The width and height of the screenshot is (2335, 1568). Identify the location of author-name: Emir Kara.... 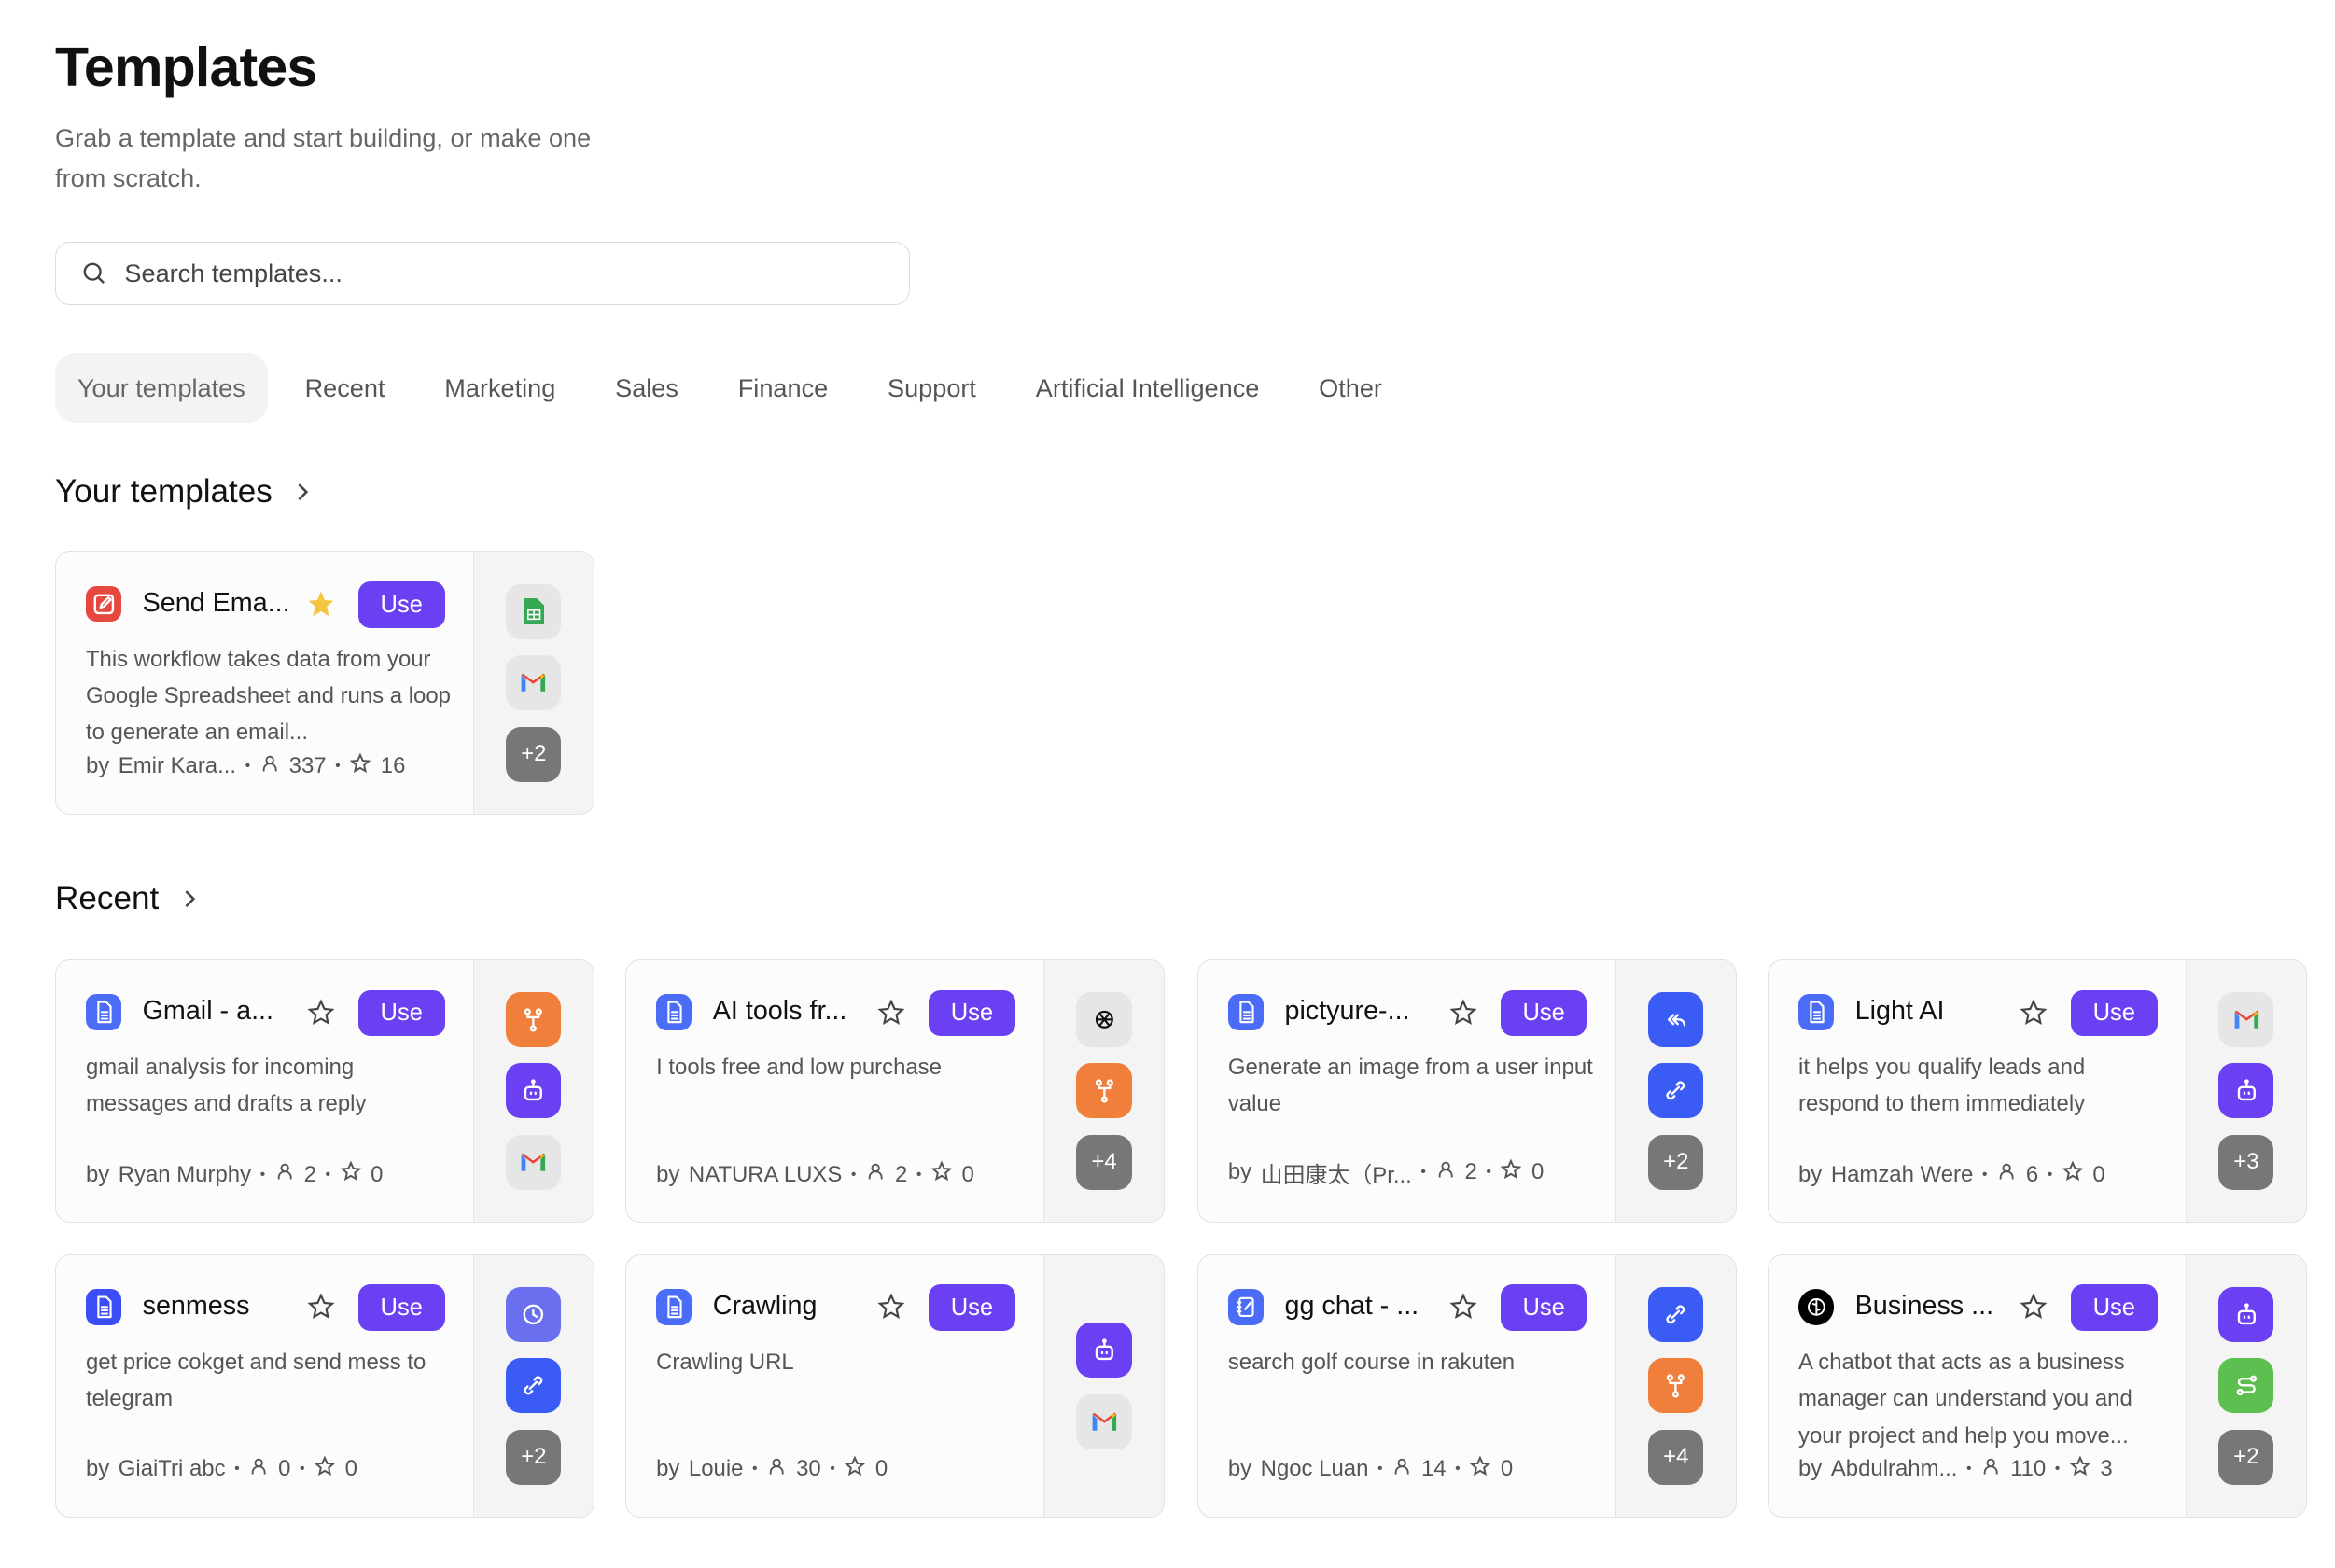
(177, 766).